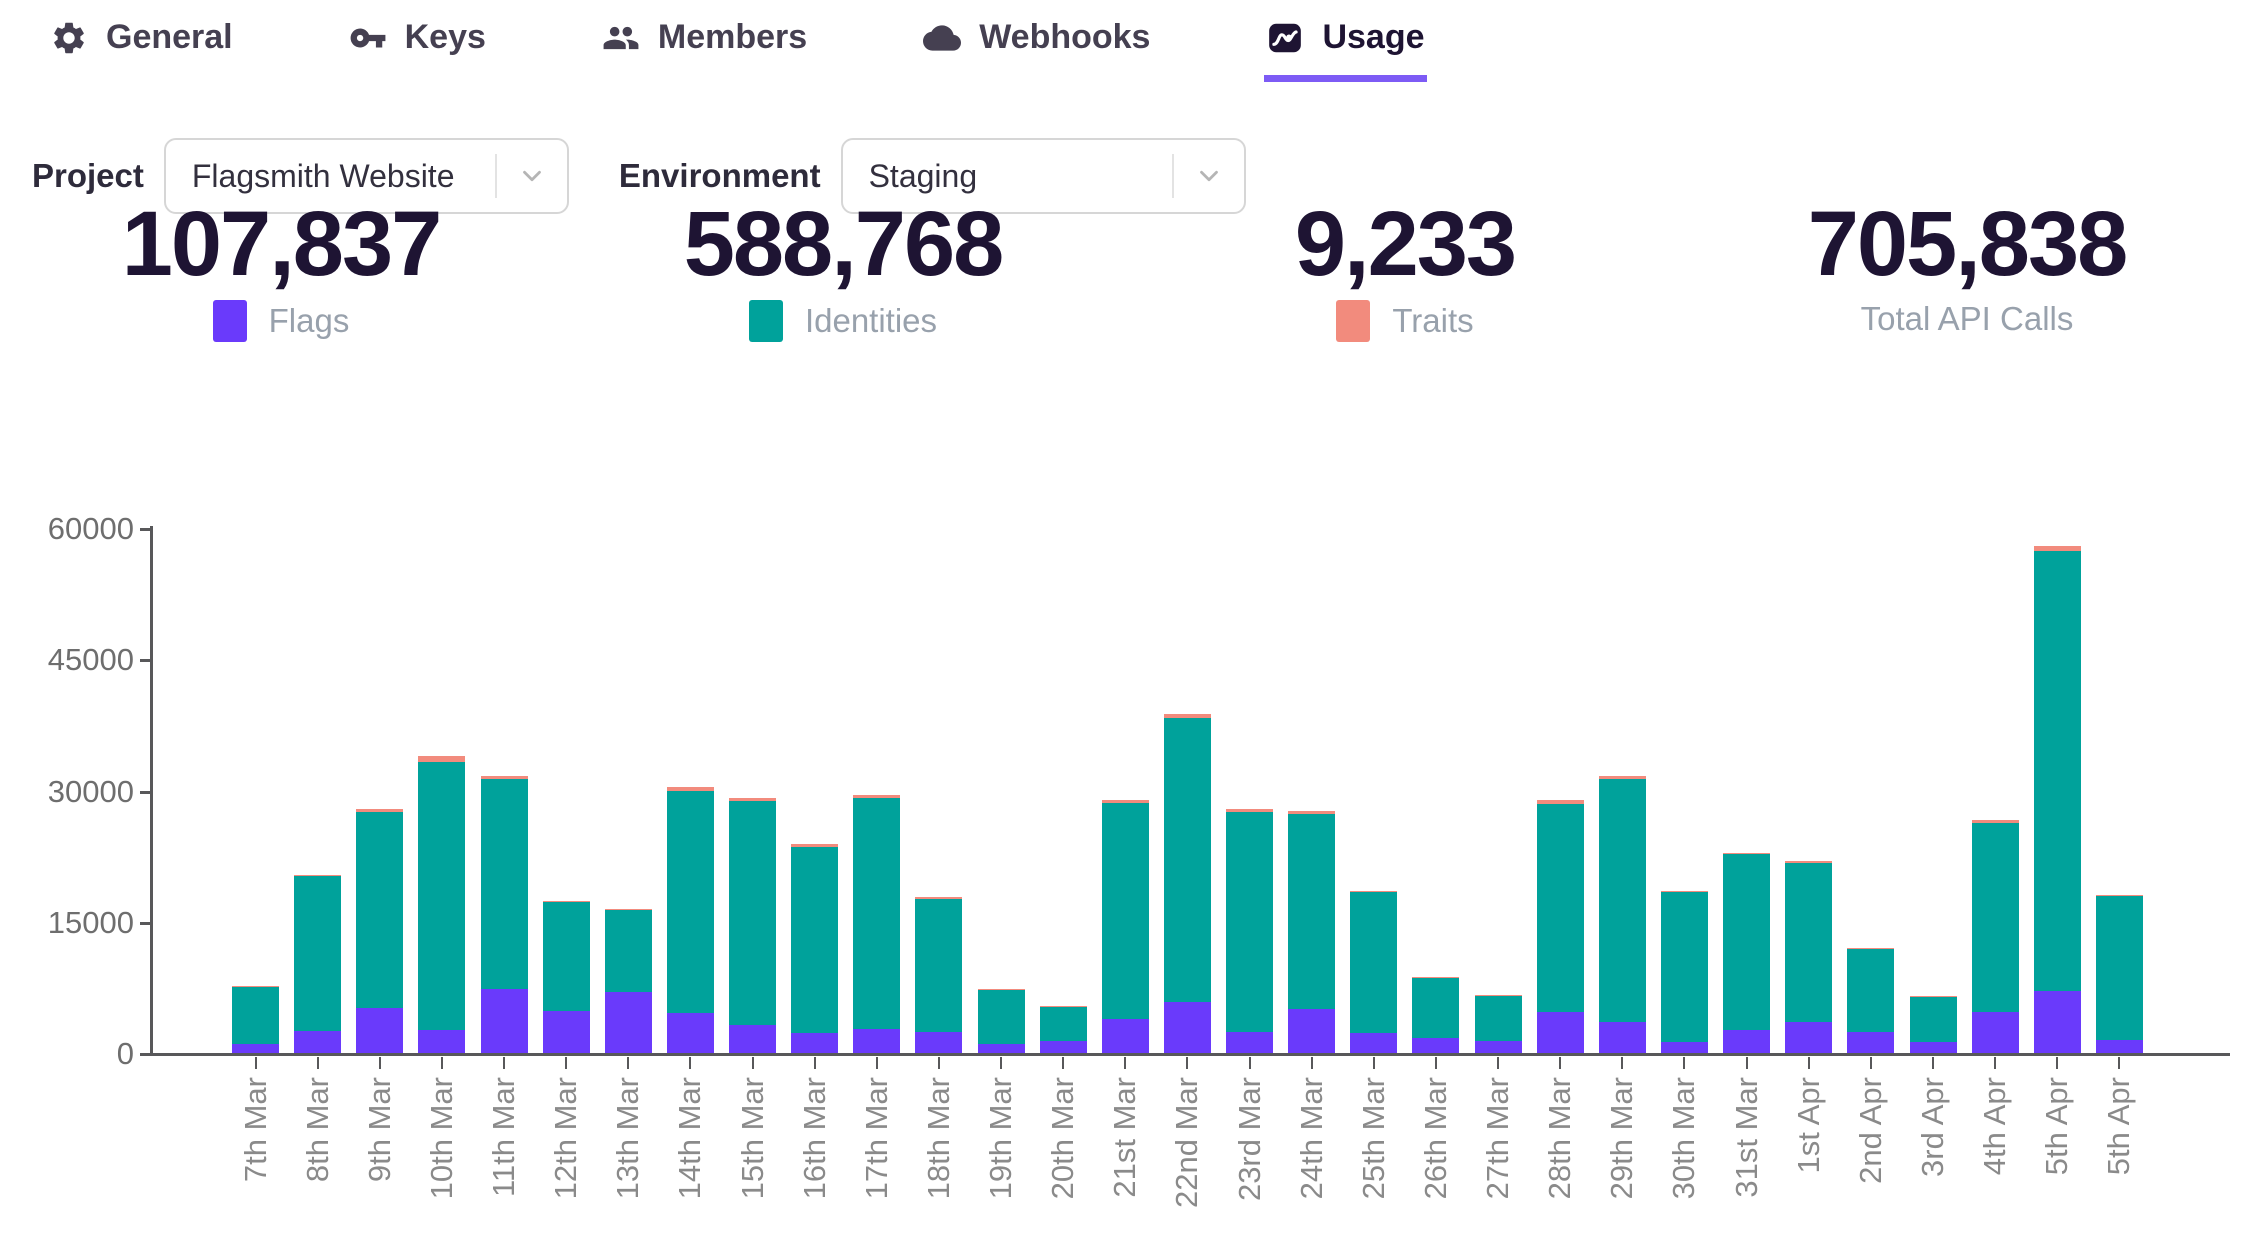 The height and width of the screenshot is (1252, 2248). I want to click on tab-members-label: Members, so click(732, 37).